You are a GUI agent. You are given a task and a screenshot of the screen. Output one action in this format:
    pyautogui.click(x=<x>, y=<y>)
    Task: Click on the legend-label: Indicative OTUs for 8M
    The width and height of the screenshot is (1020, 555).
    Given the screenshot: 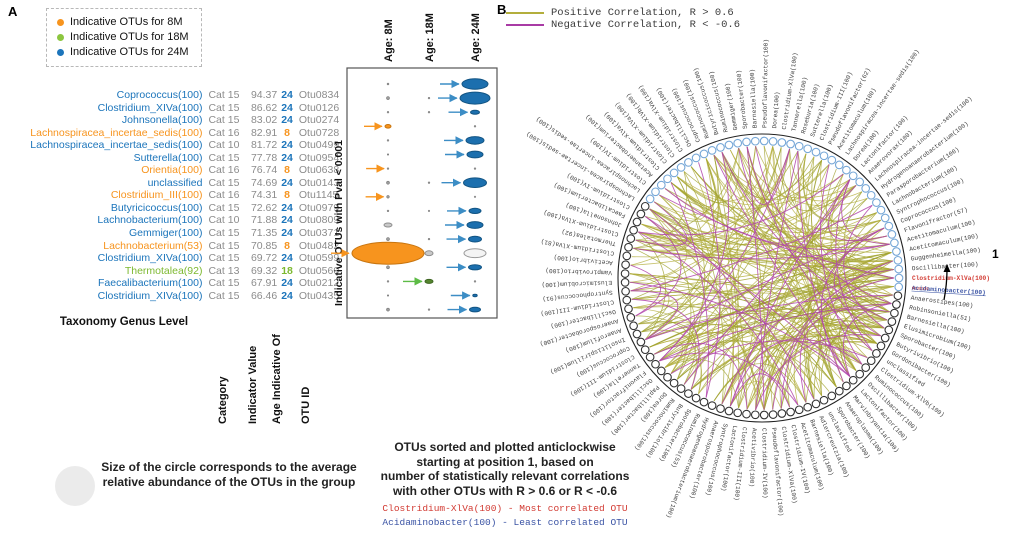 What is the action you would take?
    pyautogui.click(x=126, y=22)
    